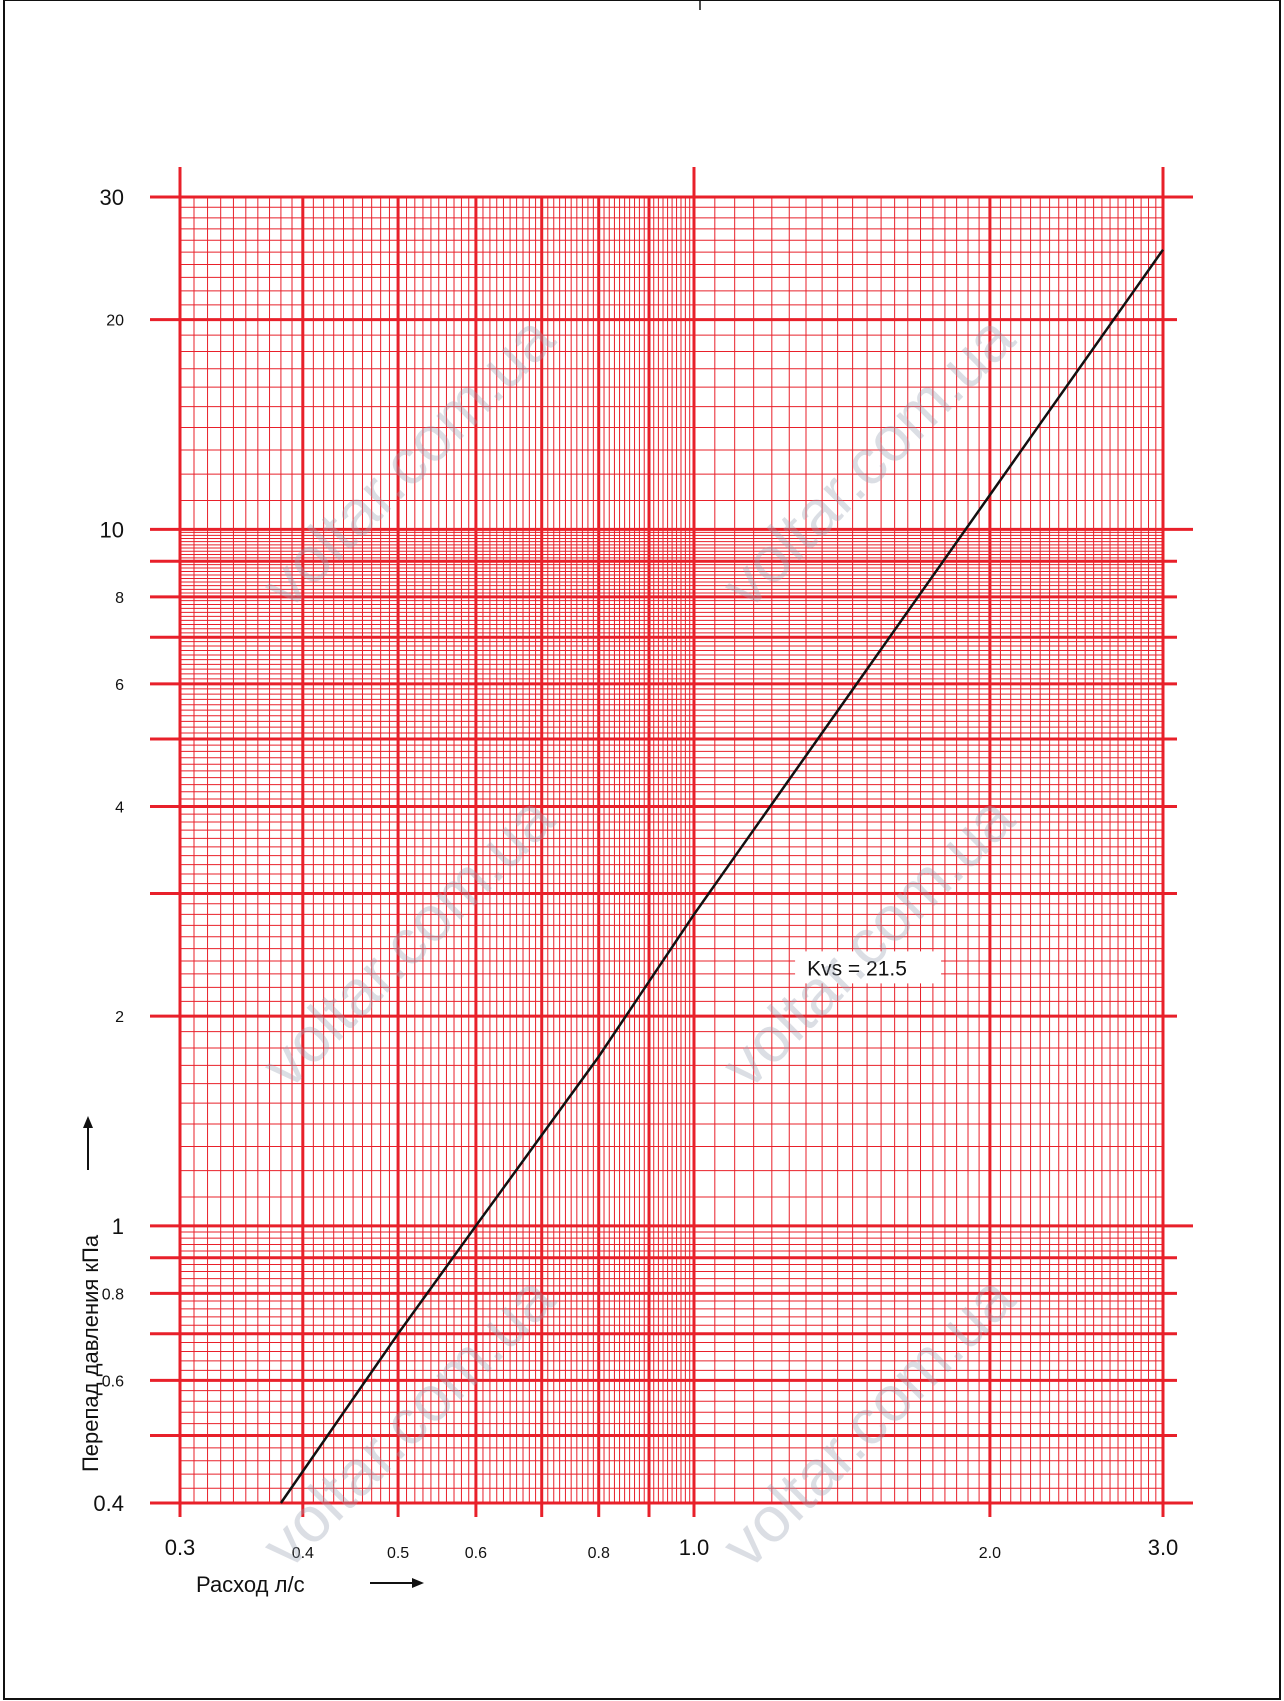 This screenshot has width=1284, height=1701. What do you see at coordinates (303, 1553) in the screenshot?
I see `x-tick-label: 0.4` at bounding box center [303, 1553].